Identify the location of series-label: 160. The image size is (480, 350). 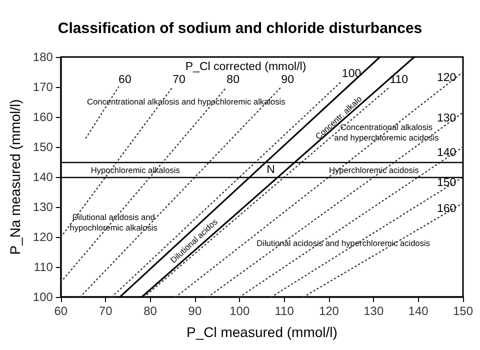
(446, 209).